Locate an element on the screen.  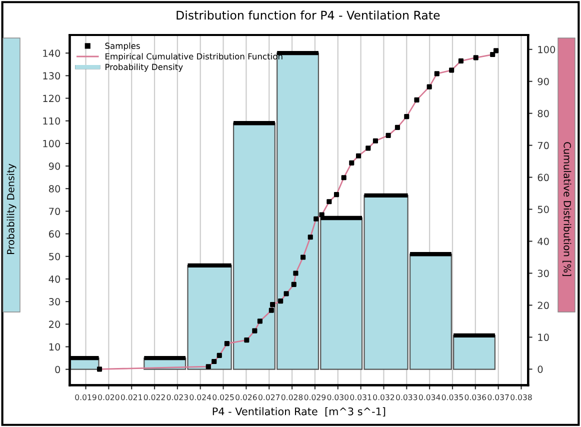
y-tick-label: 120 is located at coordinates (51, 98).